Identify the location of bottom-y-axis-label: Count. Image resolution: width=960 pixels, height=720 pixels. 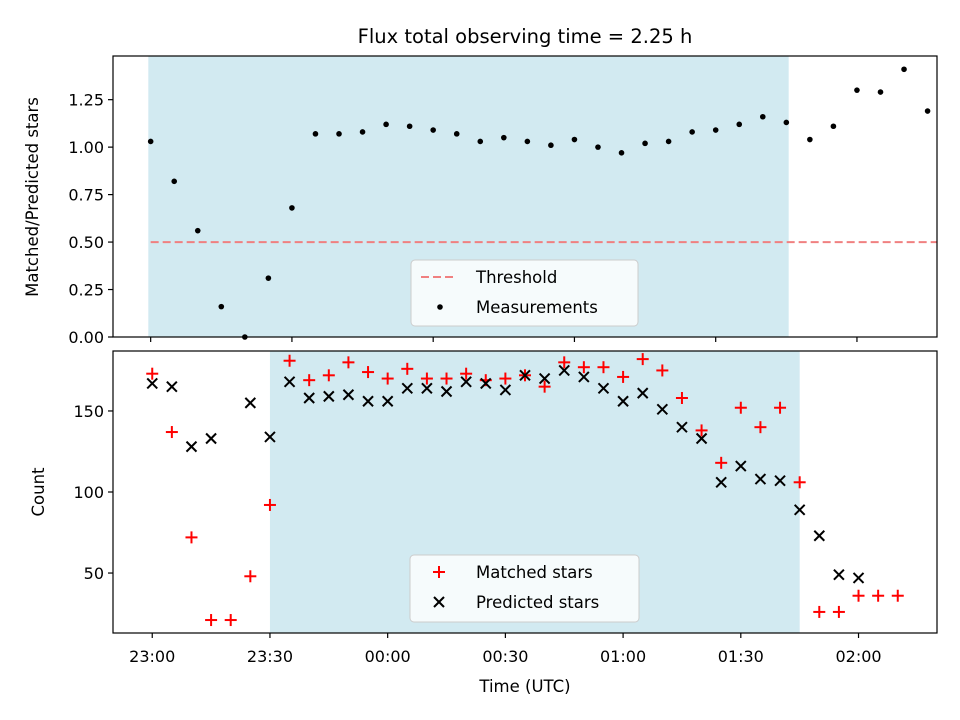
(38, 492).